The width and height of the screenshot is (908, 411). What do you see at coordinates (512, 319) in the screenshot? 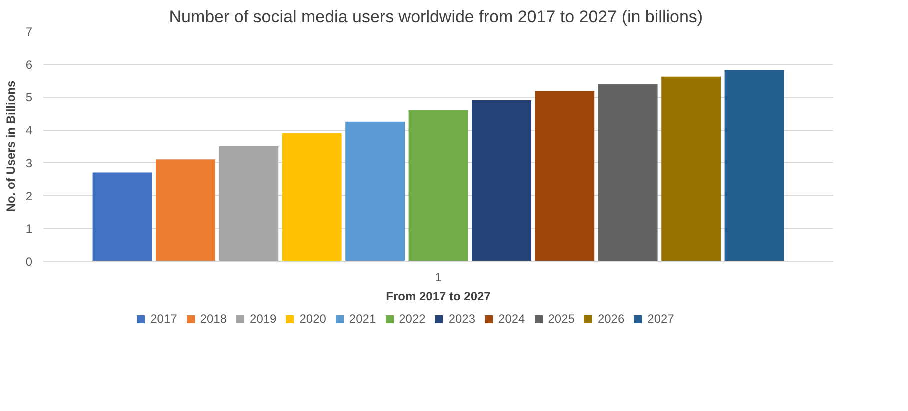
I see `legend-label: 2024` at bounding box center [512, 319].